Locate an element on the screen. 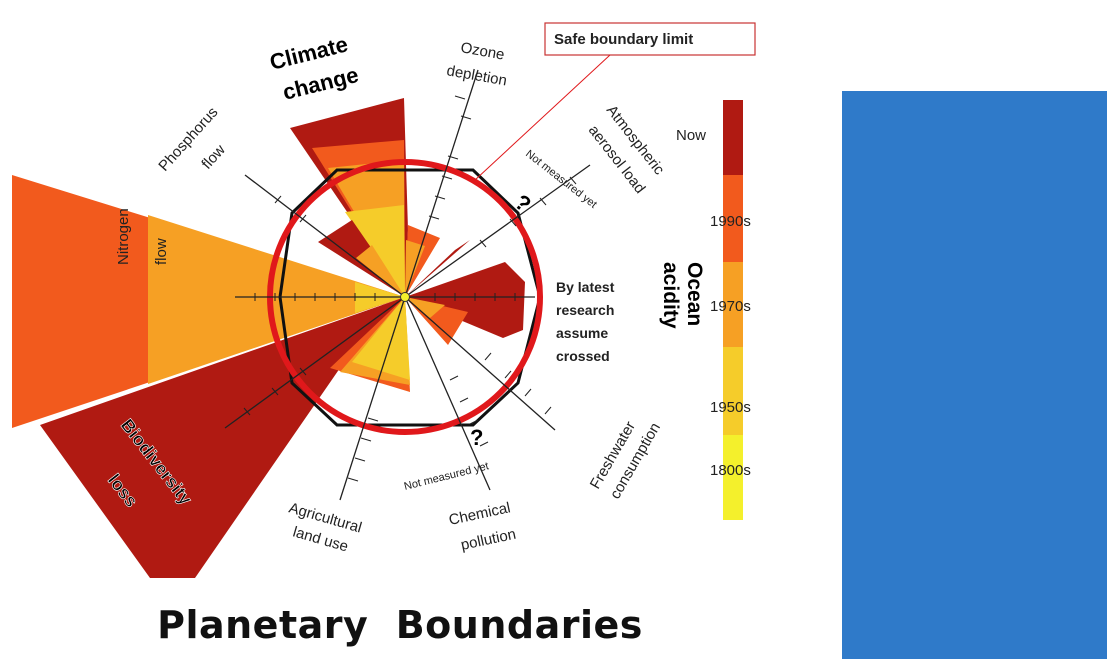  callout-label: Safe boundary limit is located at coordinates (623, 39).